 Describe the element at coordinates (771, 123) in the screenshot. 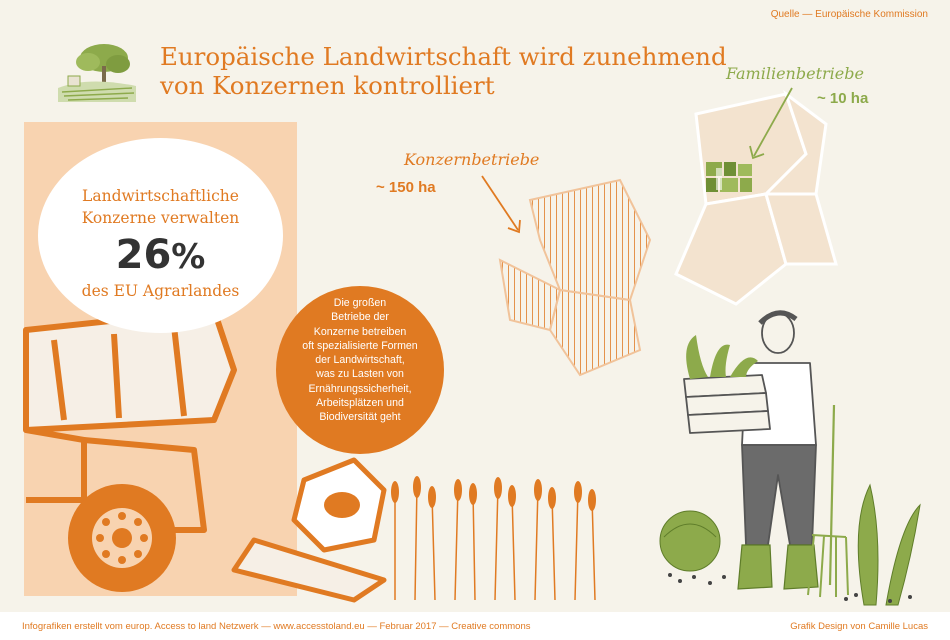

I see `family-arrow-icon` at that location.